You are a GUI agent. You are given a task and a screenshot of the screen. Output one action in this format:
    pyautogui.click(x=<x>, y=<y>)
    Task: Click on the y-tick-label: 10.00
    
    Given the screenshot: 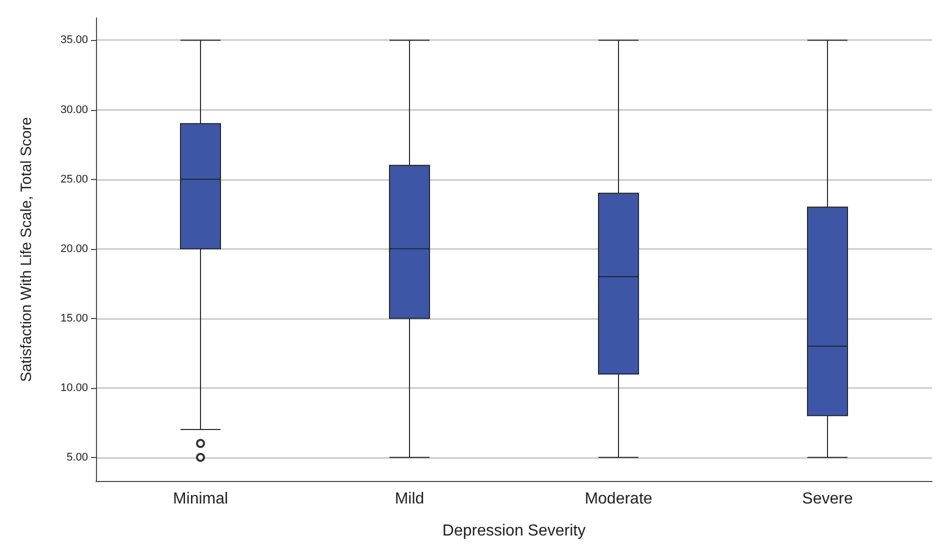 What is the action you would take?
    pyautogui.click(x=74, y=388)
    